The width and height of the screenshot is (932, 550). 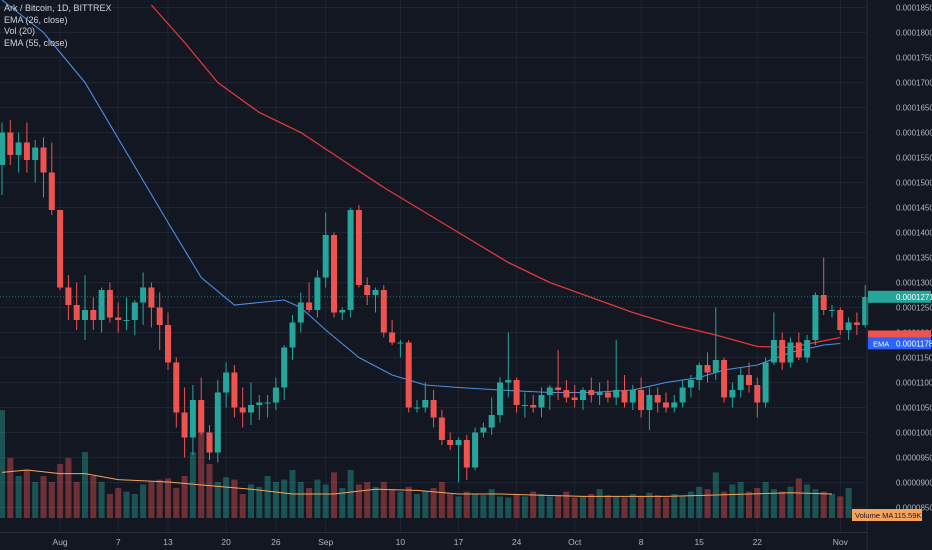 What do you see at coordinates (58, 8) in the screenshot?
I see `legend-title: Ark / Bitcoin, 1D, BITTREX` at bounding box center [58, 8].